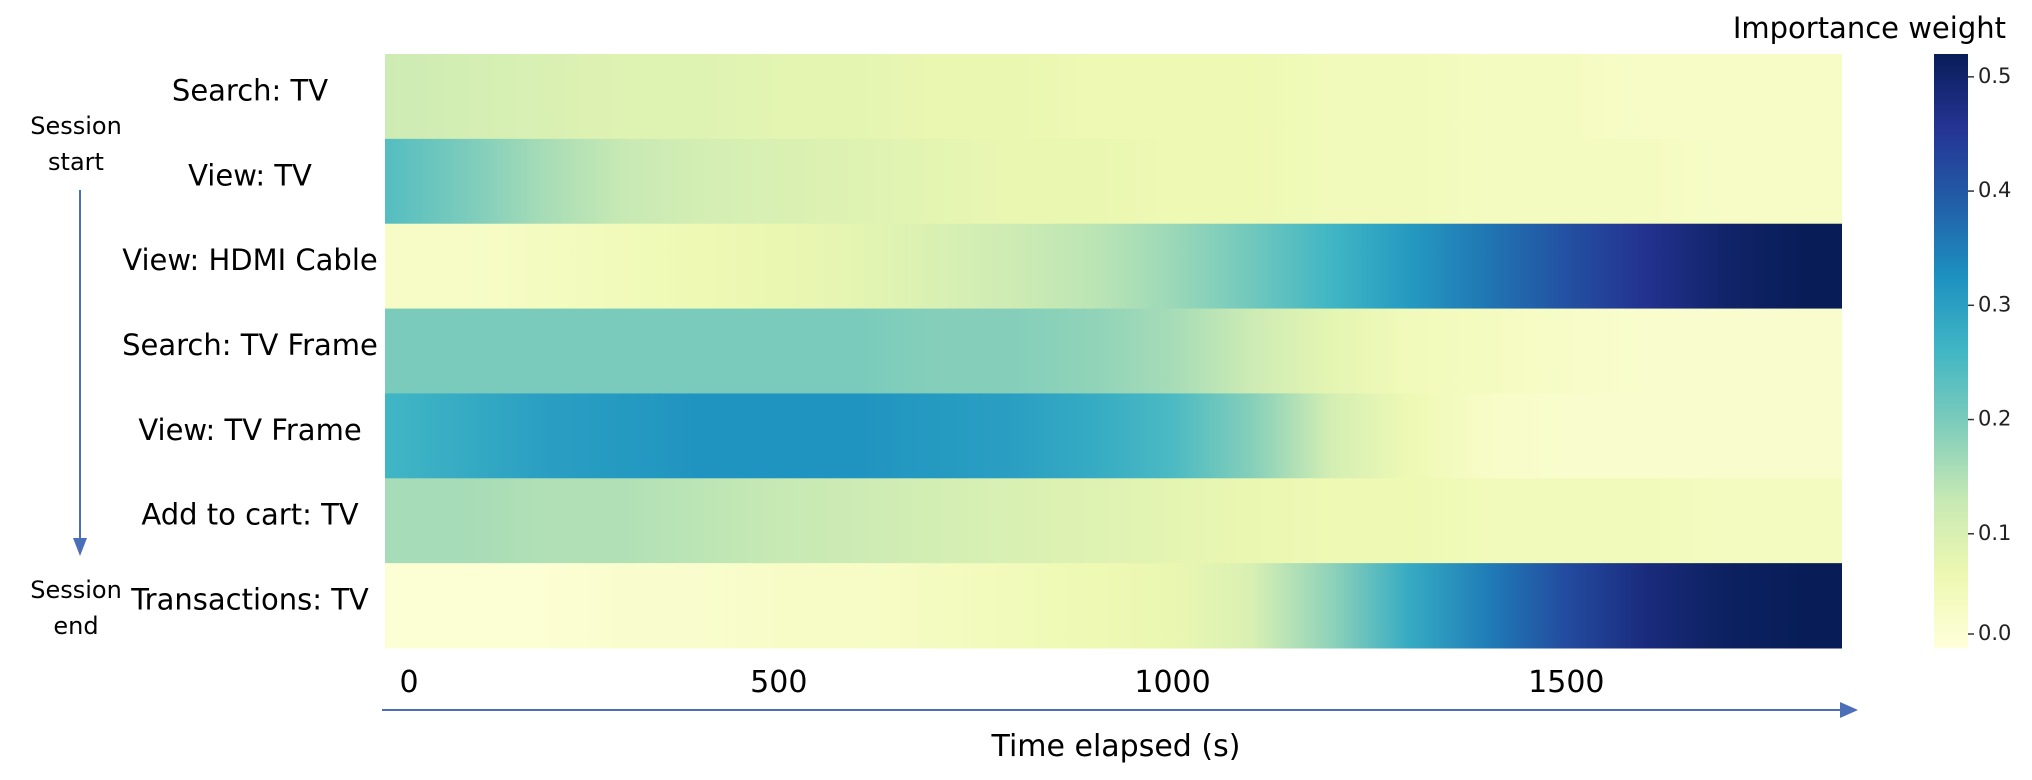  What do you see at coordinates (1994, 190) in the screenshot?
I see `colorbar-tick-label: 0.4` at bounding box center [1994, 190].